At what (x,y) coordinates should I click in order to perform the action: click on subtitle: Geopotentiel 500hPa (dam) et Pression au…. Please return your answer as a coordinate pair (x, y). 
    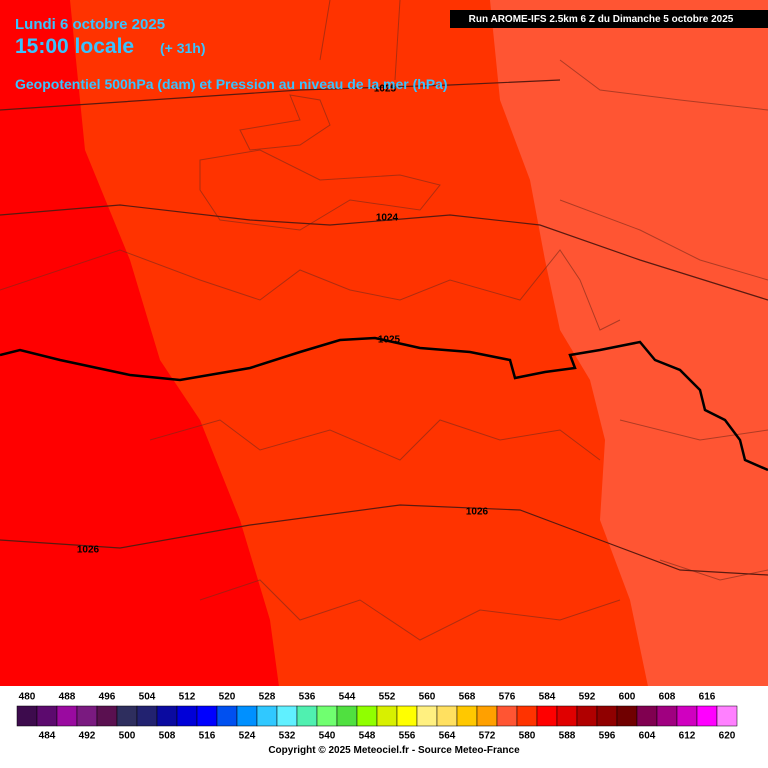
    Looking at the image, I should click on (231, 84).